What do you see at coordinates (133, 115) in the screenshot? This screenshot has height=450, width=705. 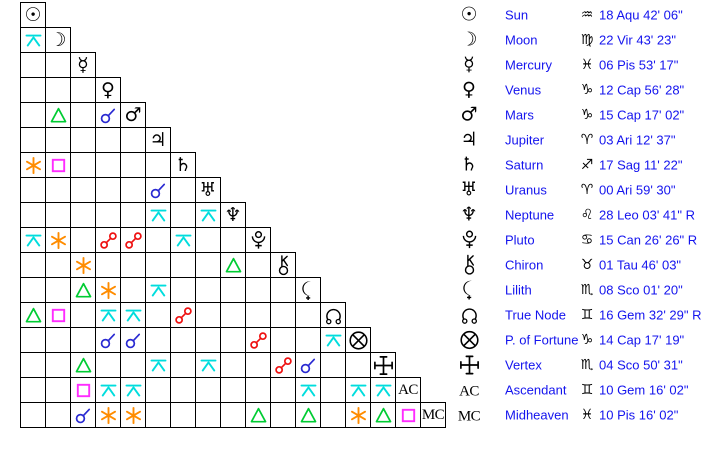 I see `mars-diagonal-cell: ♂` at bounding box center [133, 115].